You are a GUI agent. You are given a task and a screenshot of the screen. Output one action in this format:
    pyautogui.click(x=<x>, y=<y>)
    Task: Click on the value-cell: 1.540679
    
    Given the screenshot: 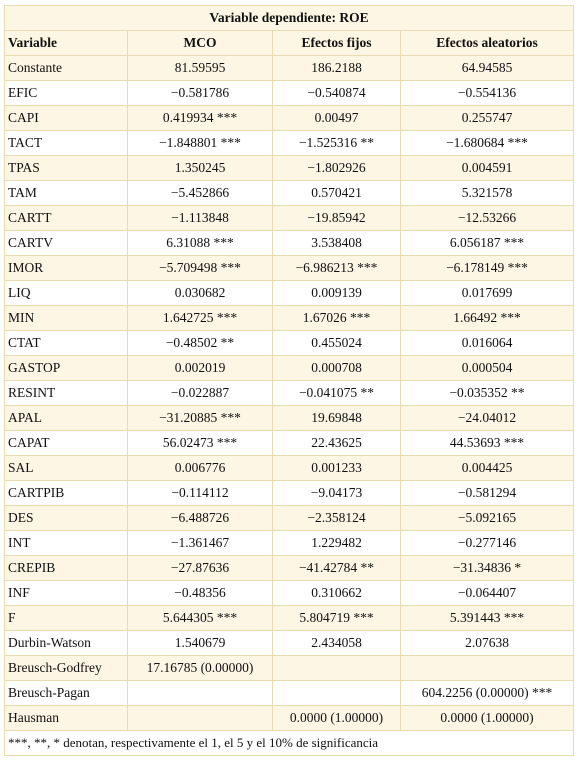 What is the action you would take?
    pyautogui.click(x=200, y=643)
    